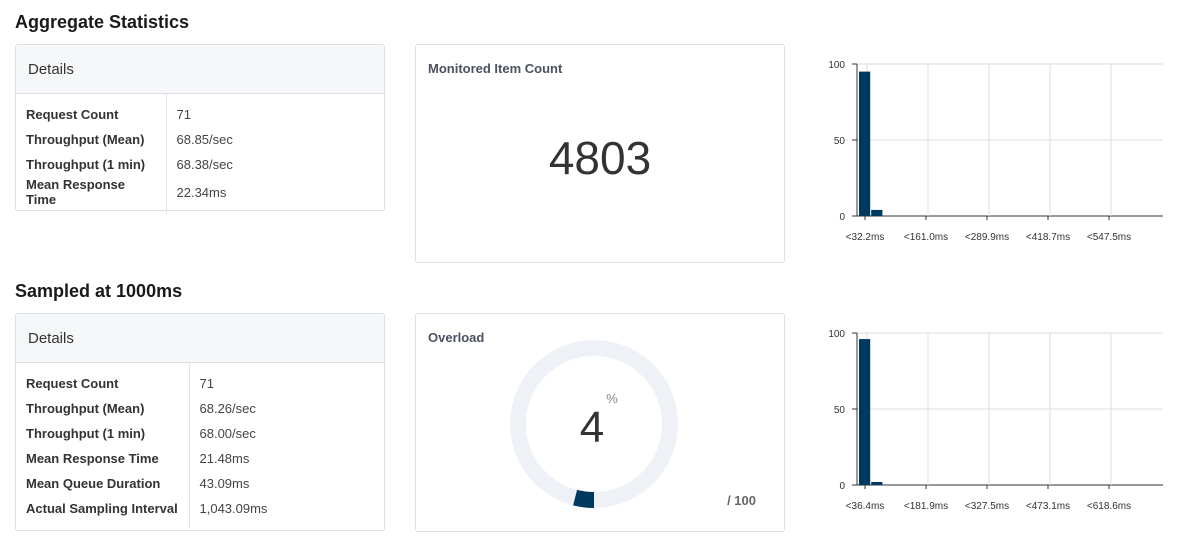 The height and width of the screenshot is (543, 1188). I want to click on x-tick-label: <473.1ms, so click(1048, 506).